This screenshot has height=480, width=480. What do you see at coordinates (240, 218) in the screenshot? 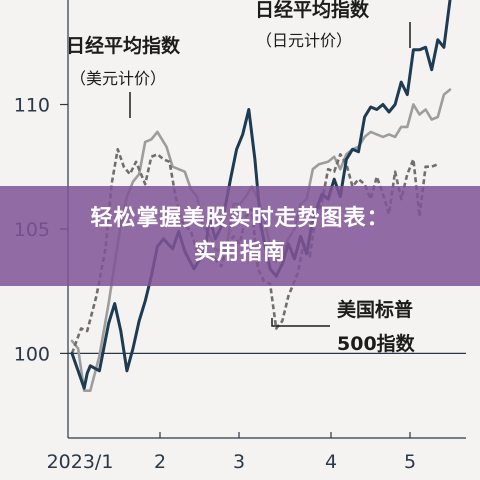
I see `banner-title-line1: 轻松掌握美股实时走势图表：` at bounding box center [240, 218].